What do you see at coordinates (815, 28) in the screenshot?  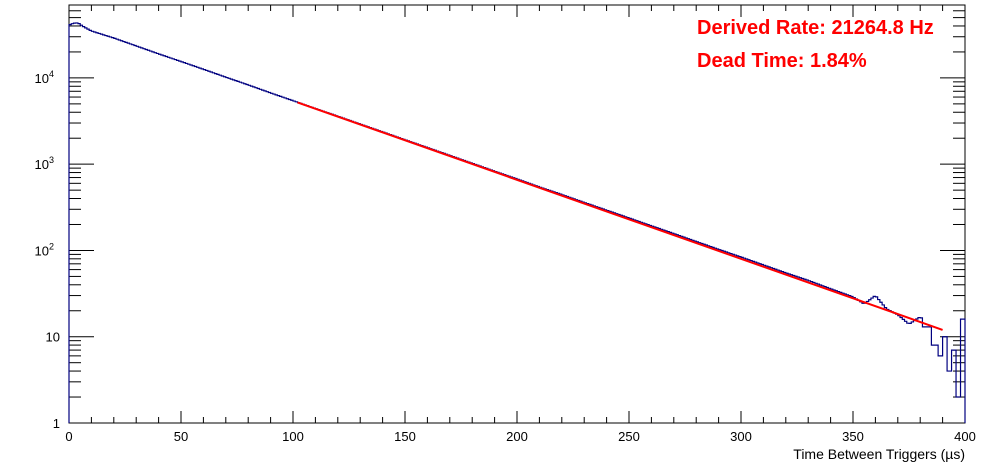 I see `annotation-rate: Derived Rate: 21264.8 Hz` at bounding box center [815, 28].